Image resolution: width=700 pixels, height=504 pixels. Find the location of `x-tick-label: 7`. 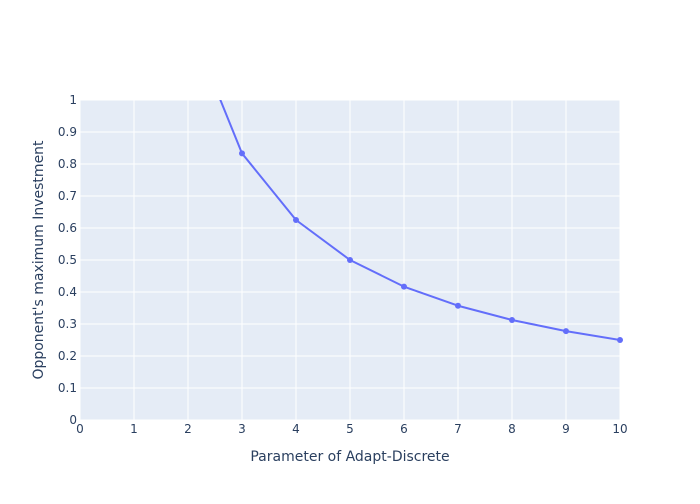

x-tick-label: 7 is located at coordinates (458, 429).